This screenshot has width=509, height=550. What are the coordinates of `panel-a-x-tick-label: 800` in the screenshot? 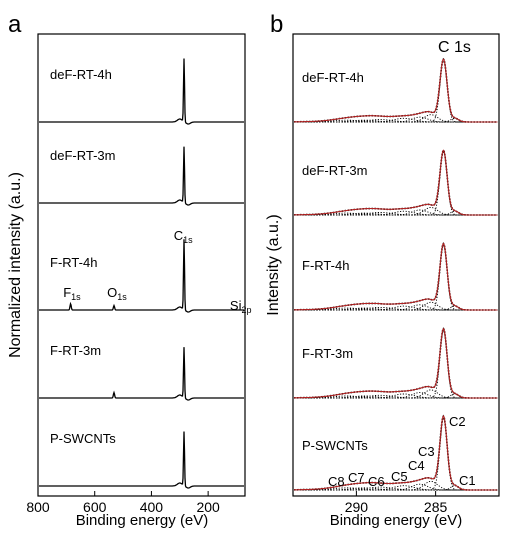 It's located at (38, 507).